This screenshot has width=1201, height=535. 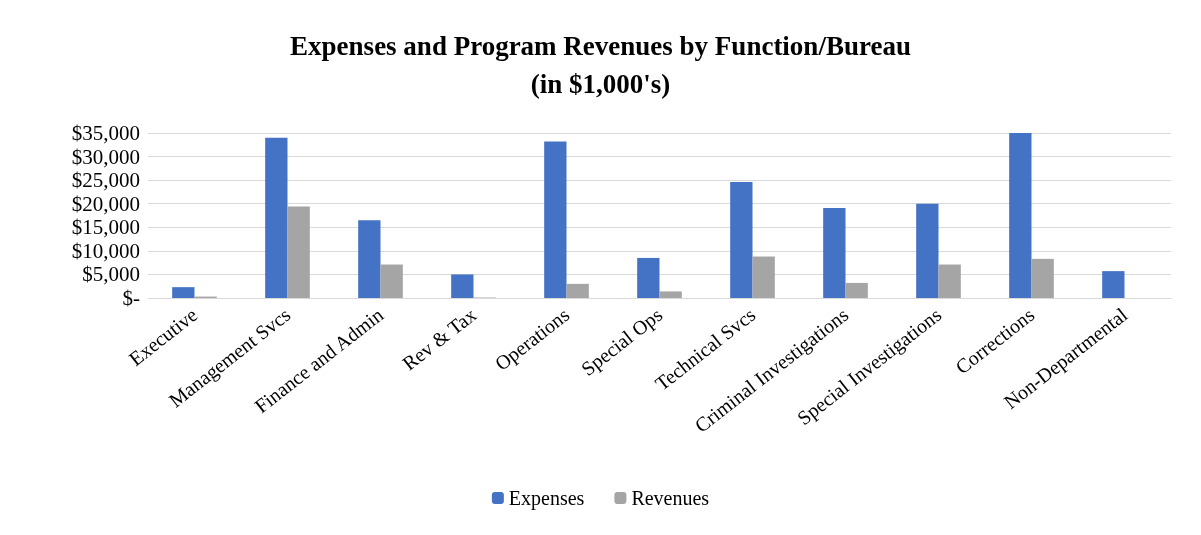 What do you see at coordinates (600, 65) in the screenshot?
I see `chart-title: Expenses and Program Revenues by Function/Bureau (in $1,000's)` at bounding box center [600, 65].